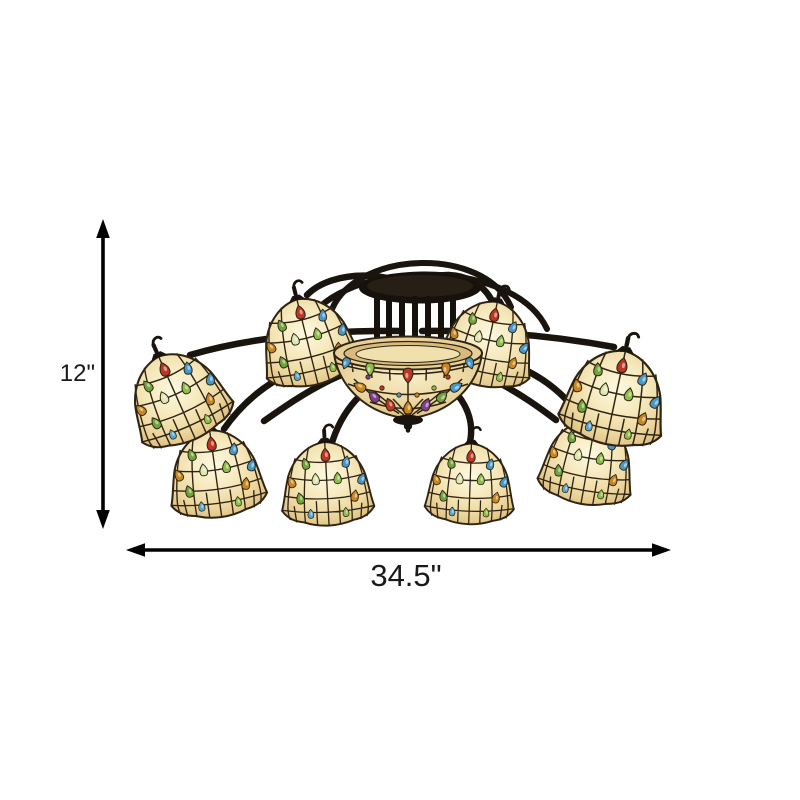 This screenshot has width=800, height=800. What do you see at coordinates (661, 550) in the screenshot?
I see `width-arrow-head-right` at bounding box center [661, 550].